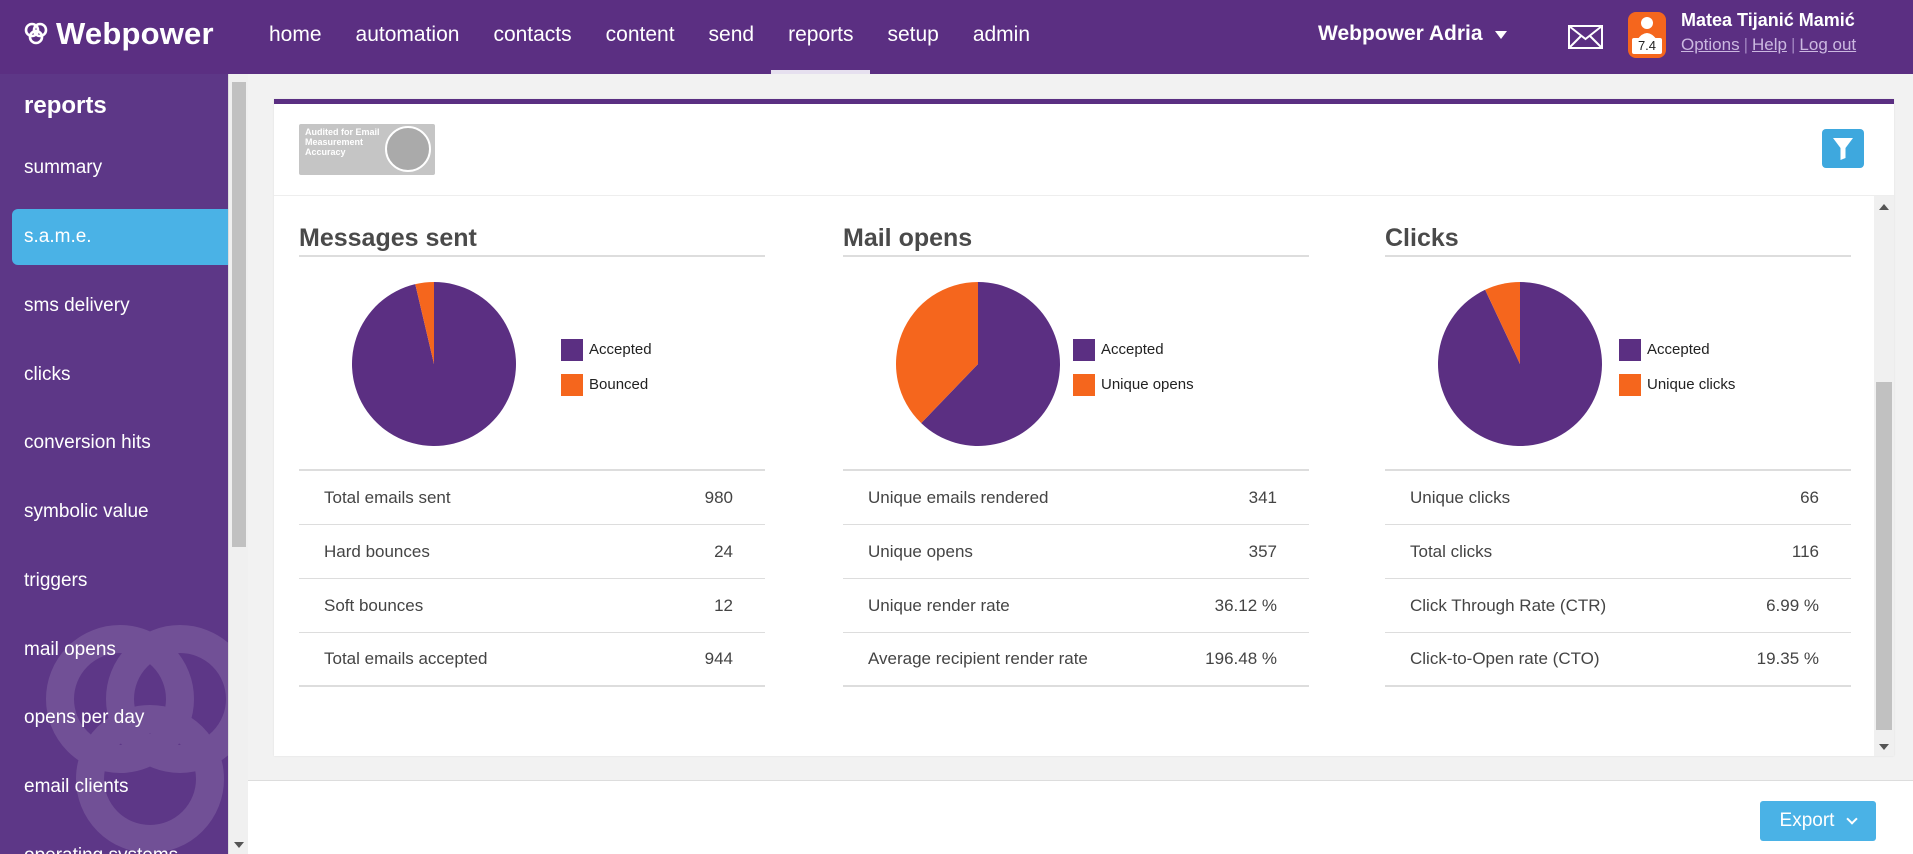 The height and width of the screenshot is (854, 1913). I want to click on stat-row: Hard bounces 24, so click(532, 552).